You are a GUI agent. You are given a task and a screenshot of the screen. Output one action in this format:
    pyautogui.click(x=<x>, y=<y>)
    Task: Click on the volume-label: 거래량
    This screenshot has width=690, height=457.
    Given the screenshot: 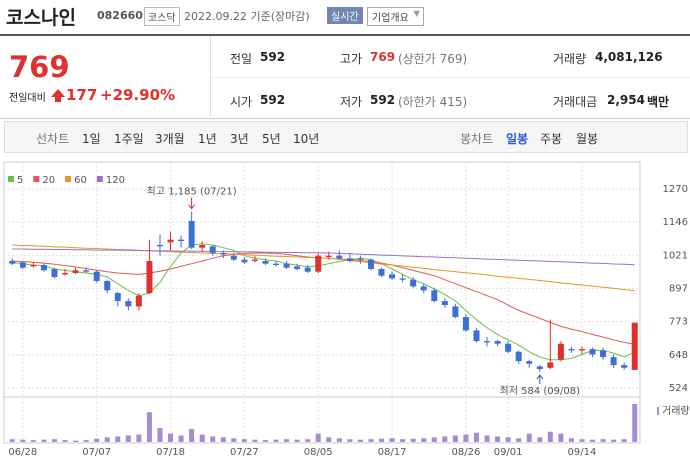 What is the action you would take?
    pyautogui.click(x=676, y=411)
    